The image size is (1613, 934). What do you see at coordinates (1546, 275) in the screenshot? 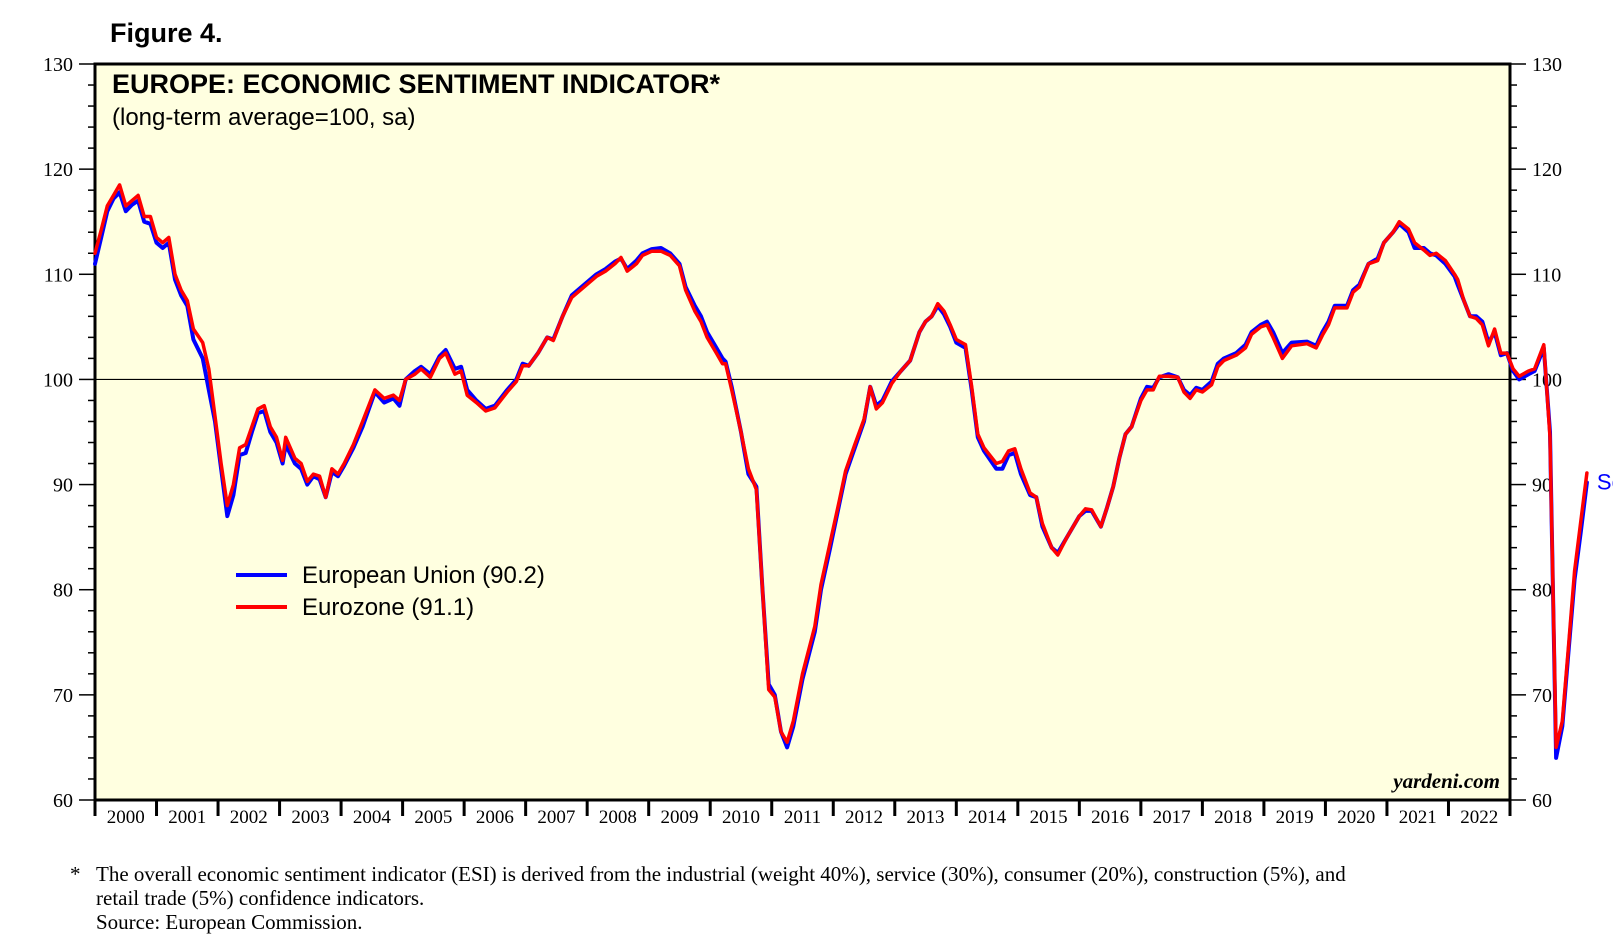
I see `y-tick-label-right: 110` at bounding box center [1546, 275].